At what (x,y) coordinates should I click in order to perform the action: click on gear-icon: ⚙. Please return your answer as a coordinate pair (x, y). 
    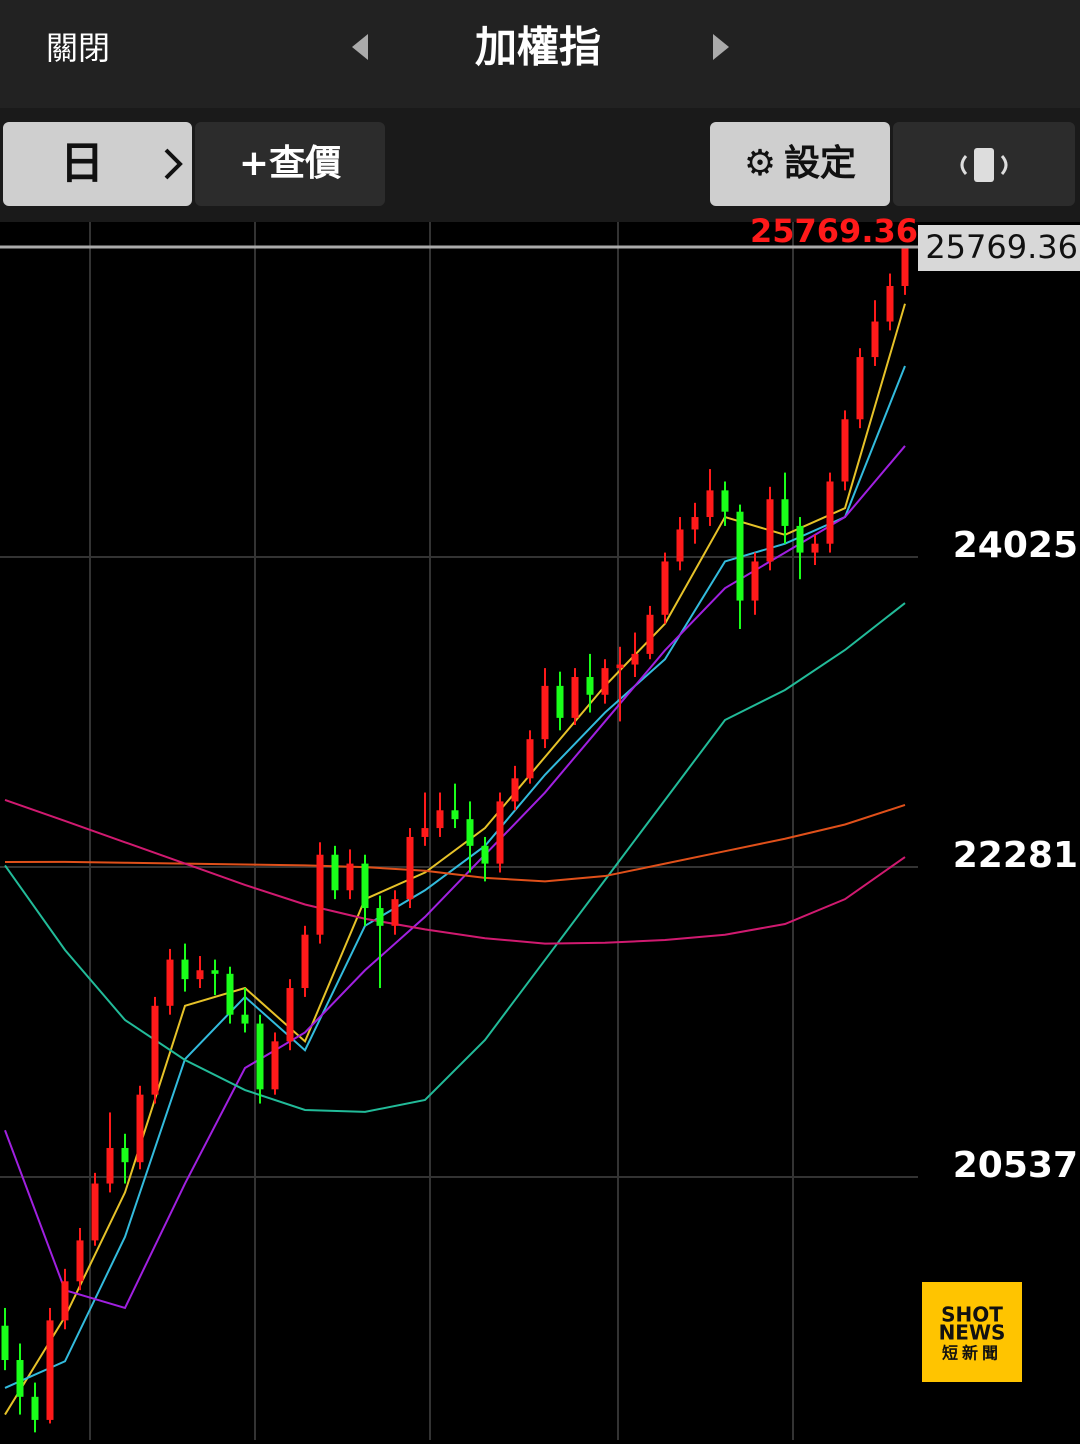
    Looking at the image, I should click on (760, 163).